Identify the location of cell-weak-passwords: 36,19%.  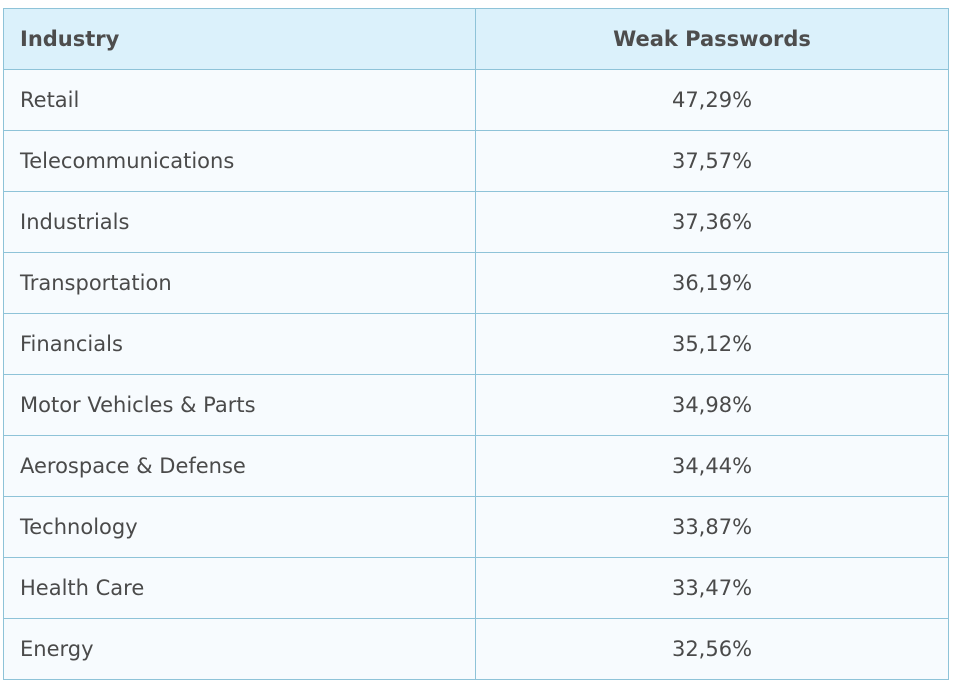
(712, 283).